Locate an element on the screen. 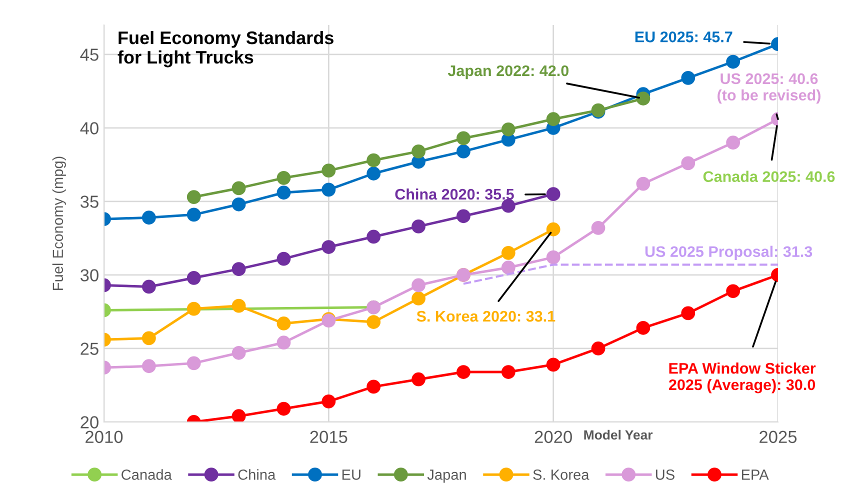 Image resolution: width=861 pixels, height=493 pixels. x-tick-label: 2020 is located at coordinates (553, 437).